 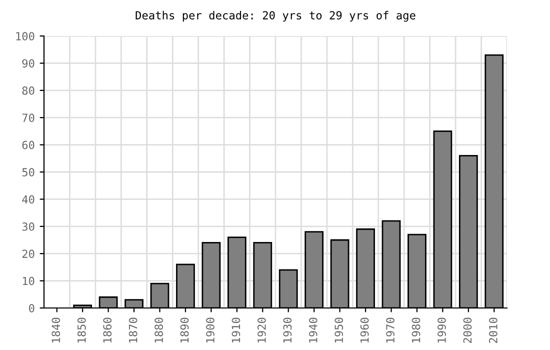 What do you see at coordinates (364, 330) in the screenshot?
I see `x-tick-label: 1960` at bounding box center [364, 330].